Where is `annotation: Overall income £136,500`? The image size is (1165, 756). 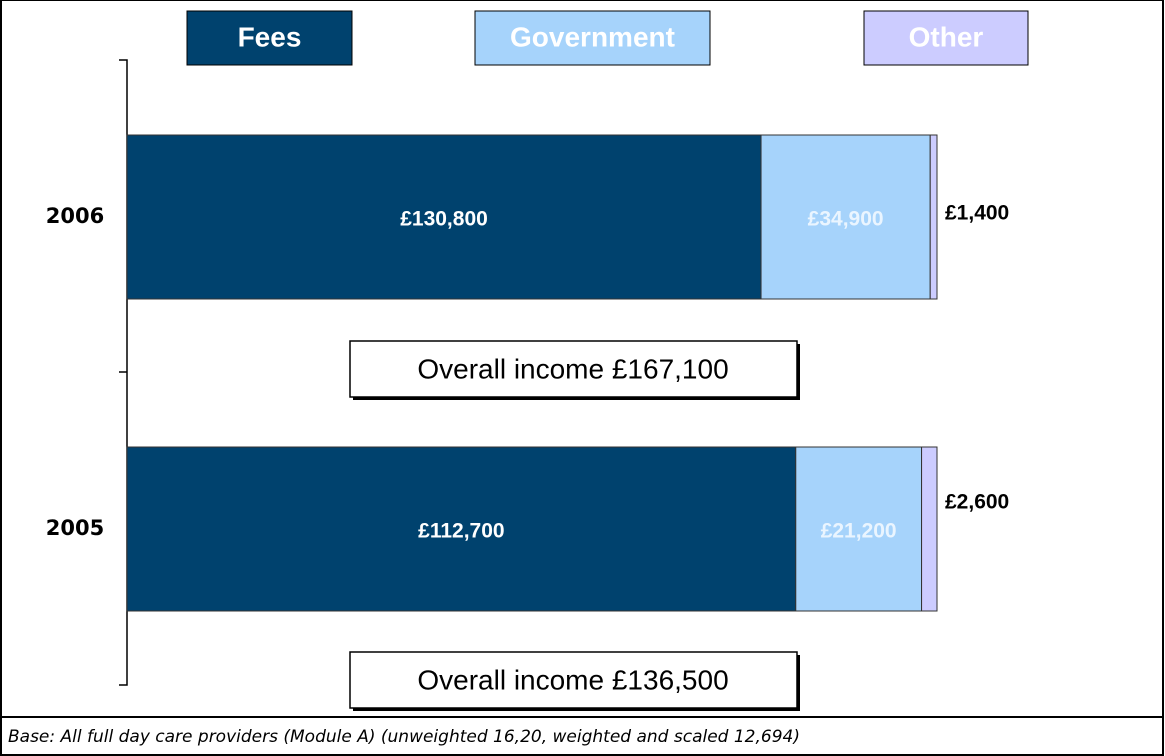 annotation: Overall income £136,500 is located at coordinates (572, 679).